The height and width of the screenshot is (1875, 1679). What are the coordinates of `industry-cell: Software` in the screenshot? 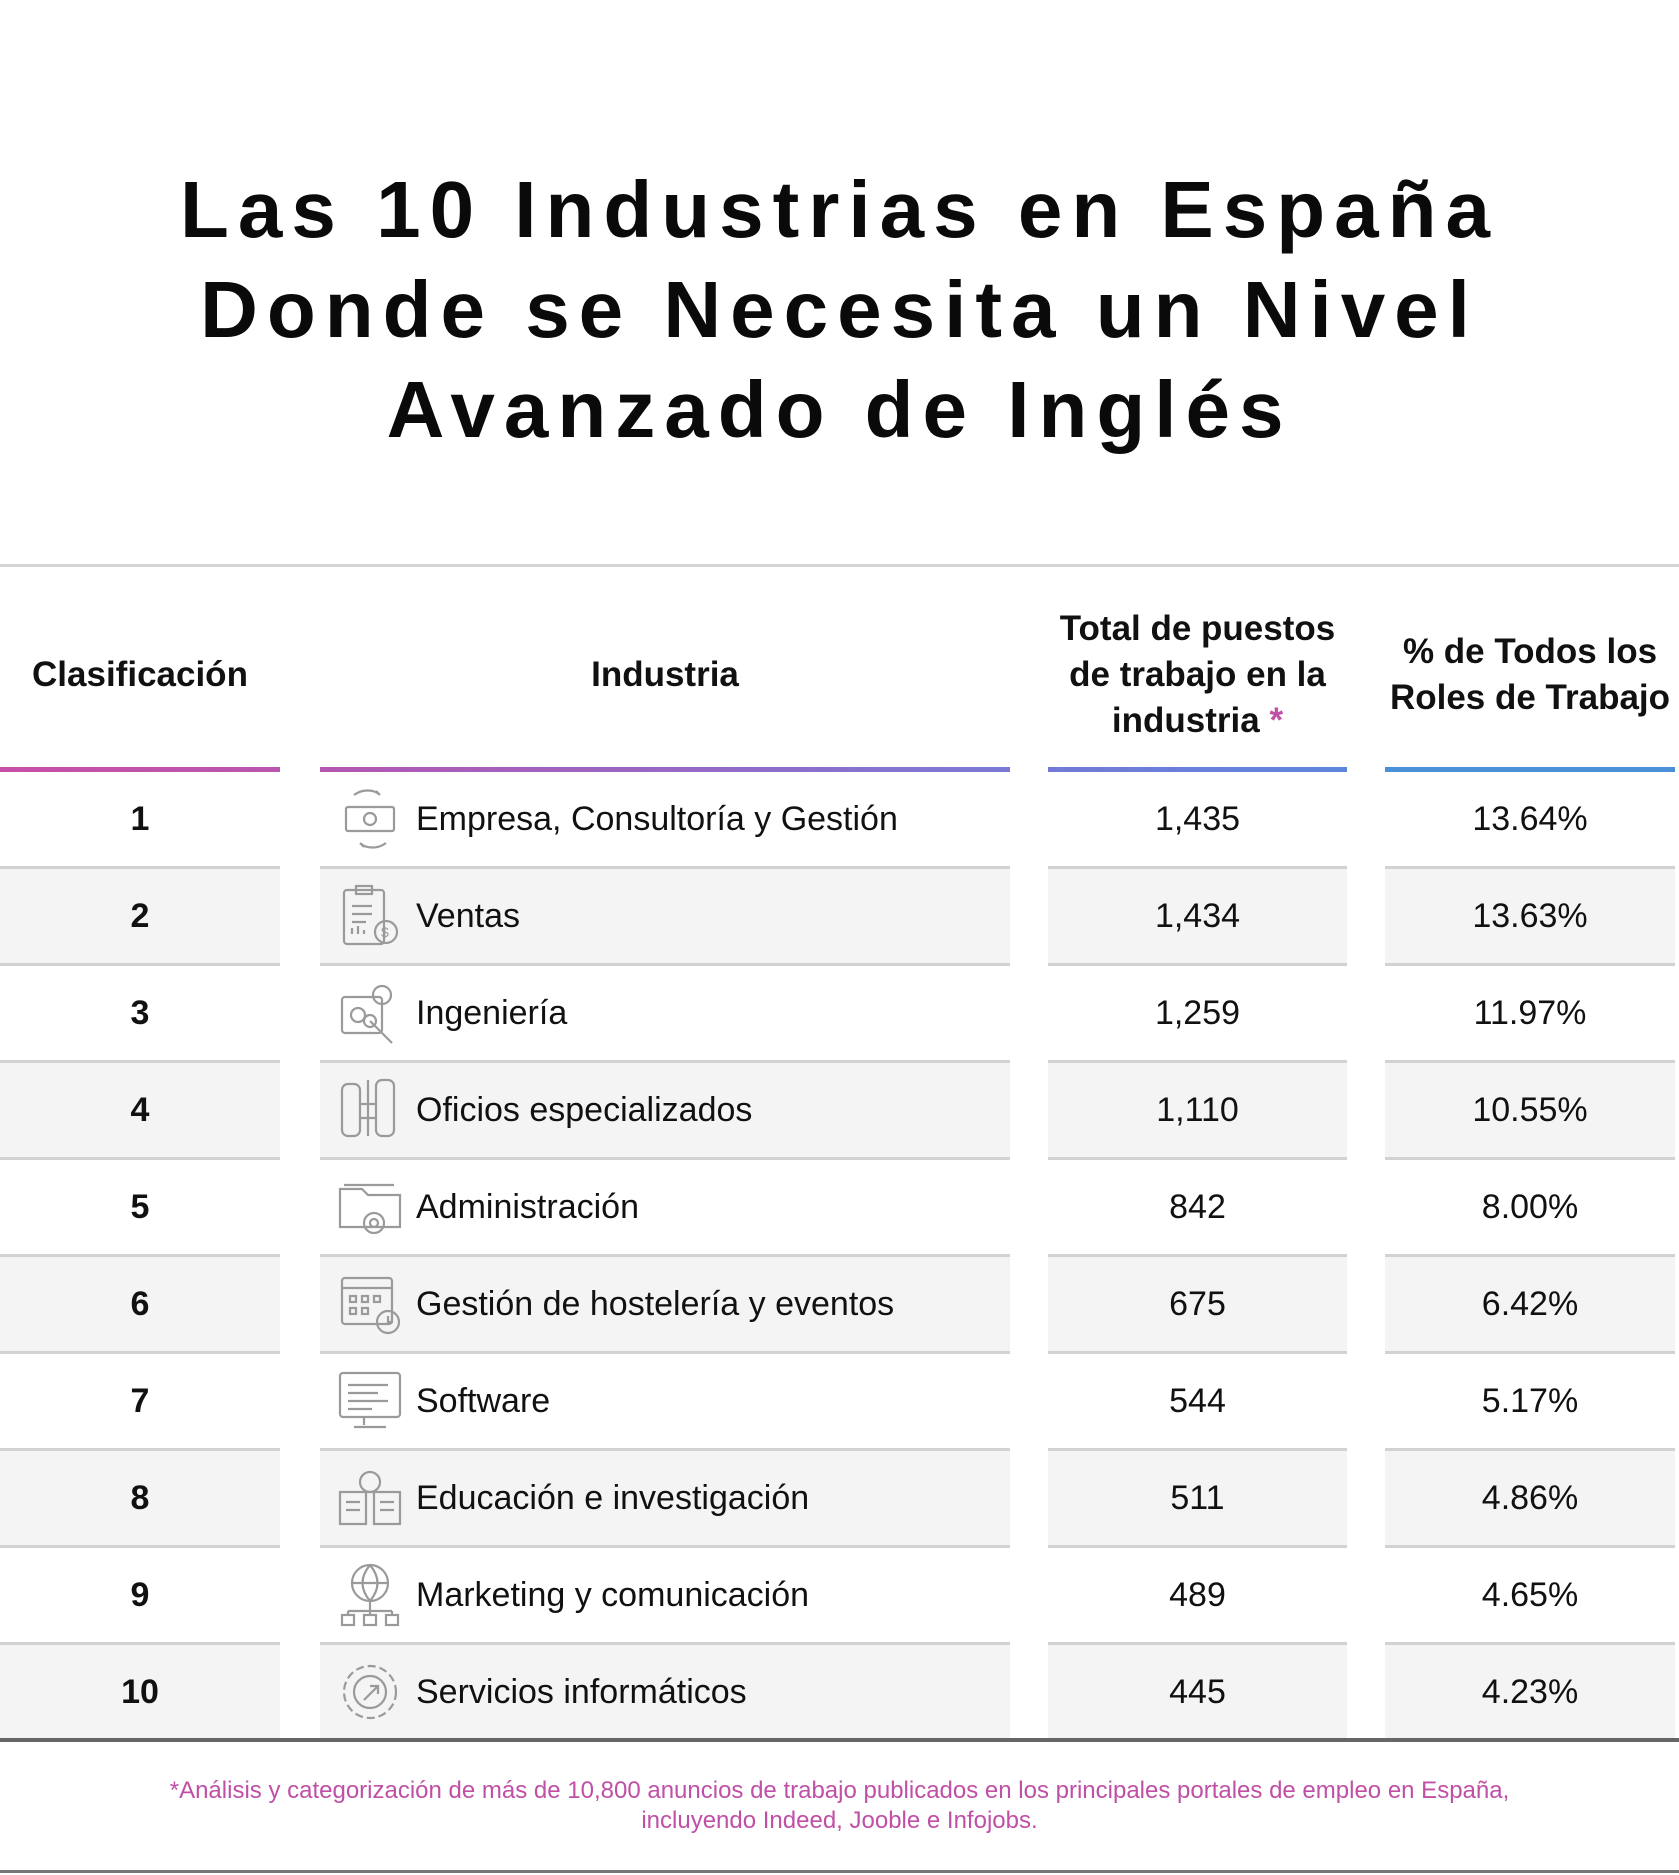 It's located at (665, 1401).